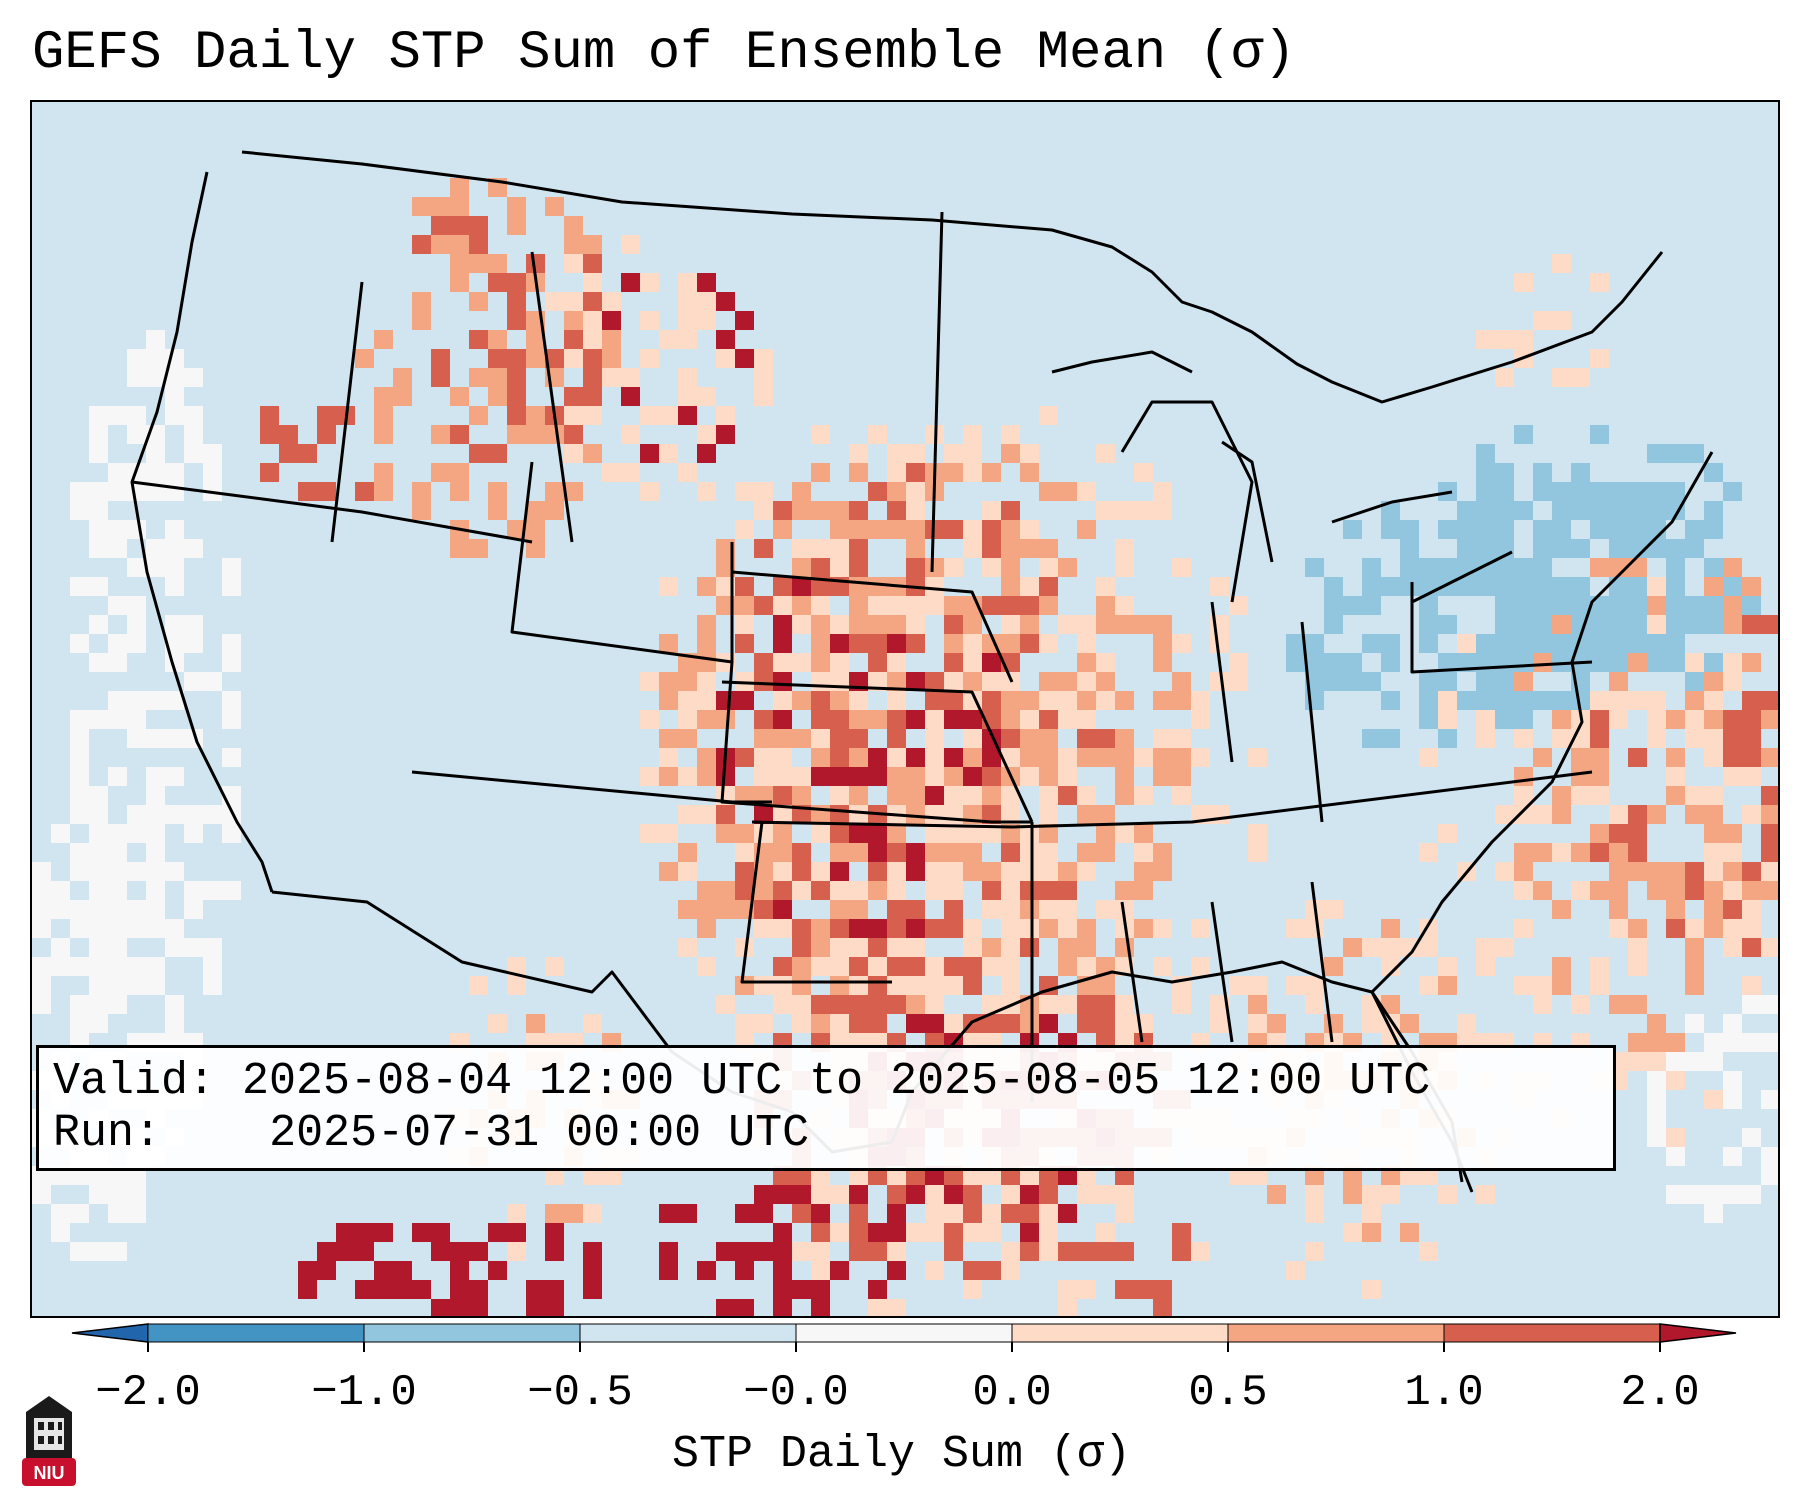 The height and width of the screenshot is (1506, 1803). I want to click on state-line, so click(1222, 682).